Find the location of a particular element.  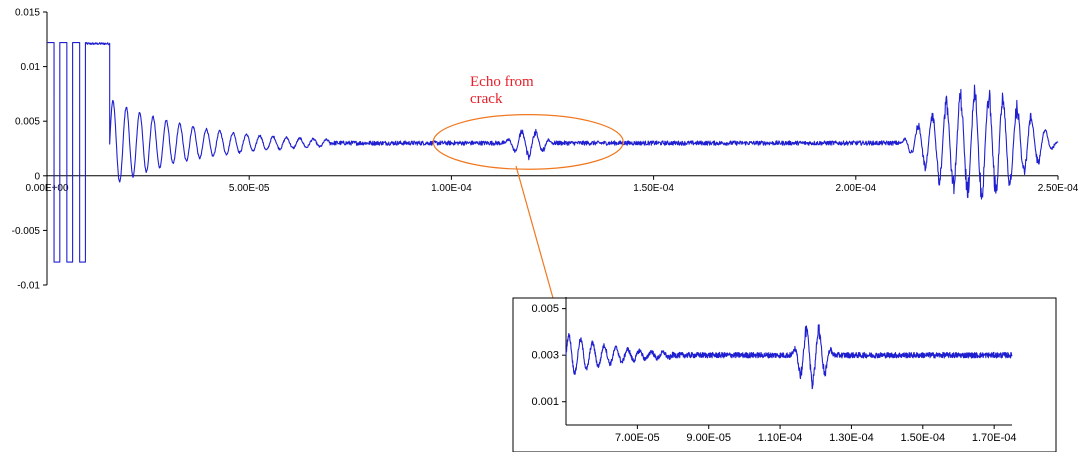

x-tick-label: 1.70E-04 is located at coordinates (994, 438).